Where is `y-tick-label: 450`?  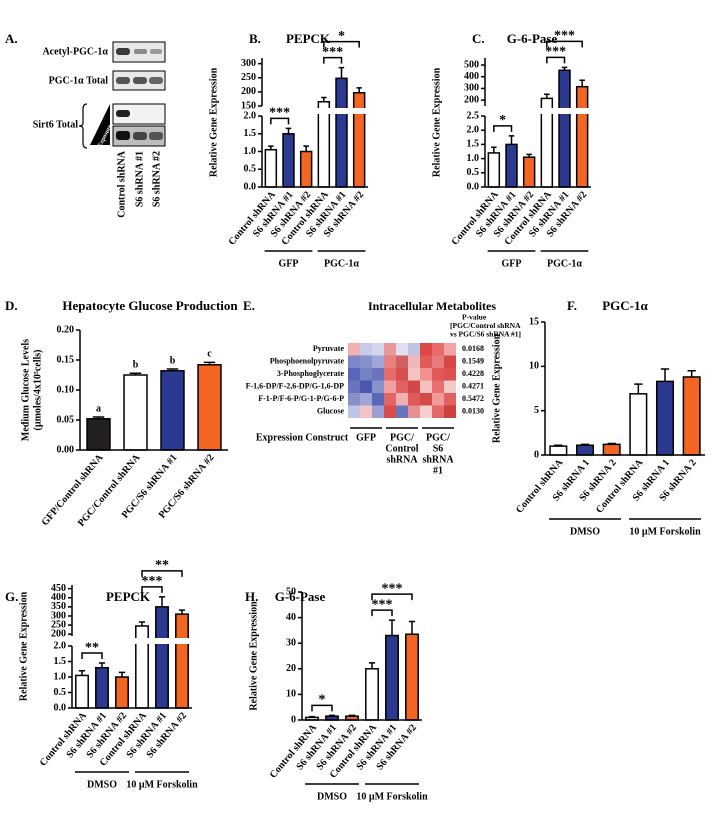 y-tick-label: 450 is located at coordinates (58, 588).